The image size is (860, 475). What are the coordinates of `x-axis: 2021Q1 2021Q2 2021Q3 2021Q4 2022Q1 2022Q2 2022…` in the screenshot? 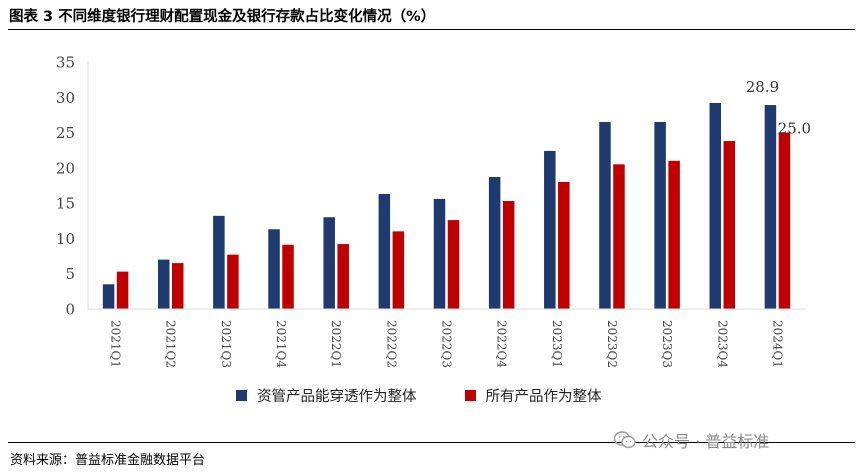 It's located at (446, 338).